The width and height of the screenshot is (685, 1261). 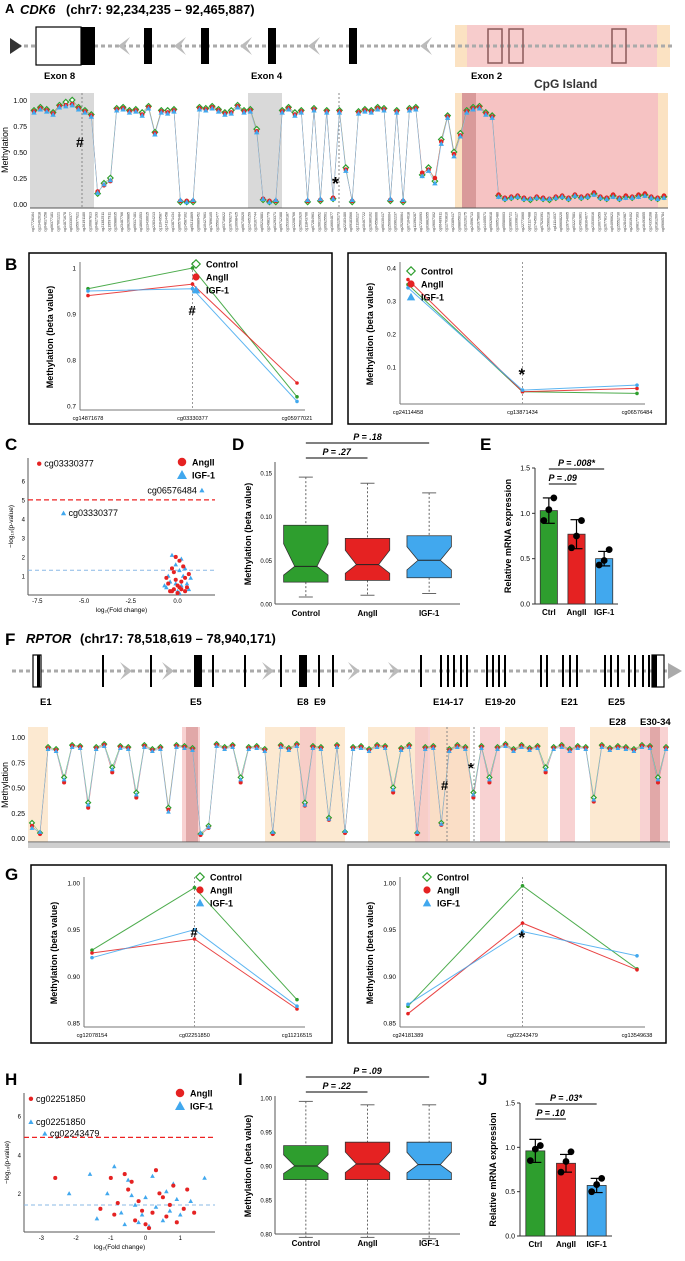 I want to click on rptor-gene-name: RPTOR, so click(x=49, y=638).